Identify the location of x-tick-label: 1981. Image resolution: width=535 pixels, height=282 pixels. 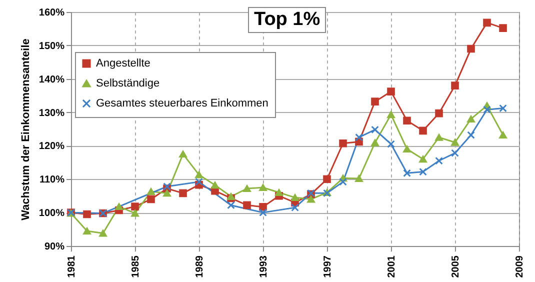
(72, 266).